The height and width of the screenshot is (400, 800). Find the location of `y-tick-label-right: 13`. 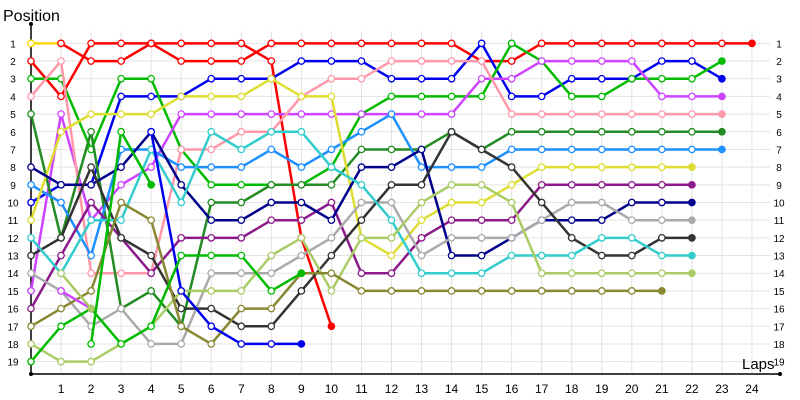

y-tick-label-right: 13 is located at coordinates (779, 257).